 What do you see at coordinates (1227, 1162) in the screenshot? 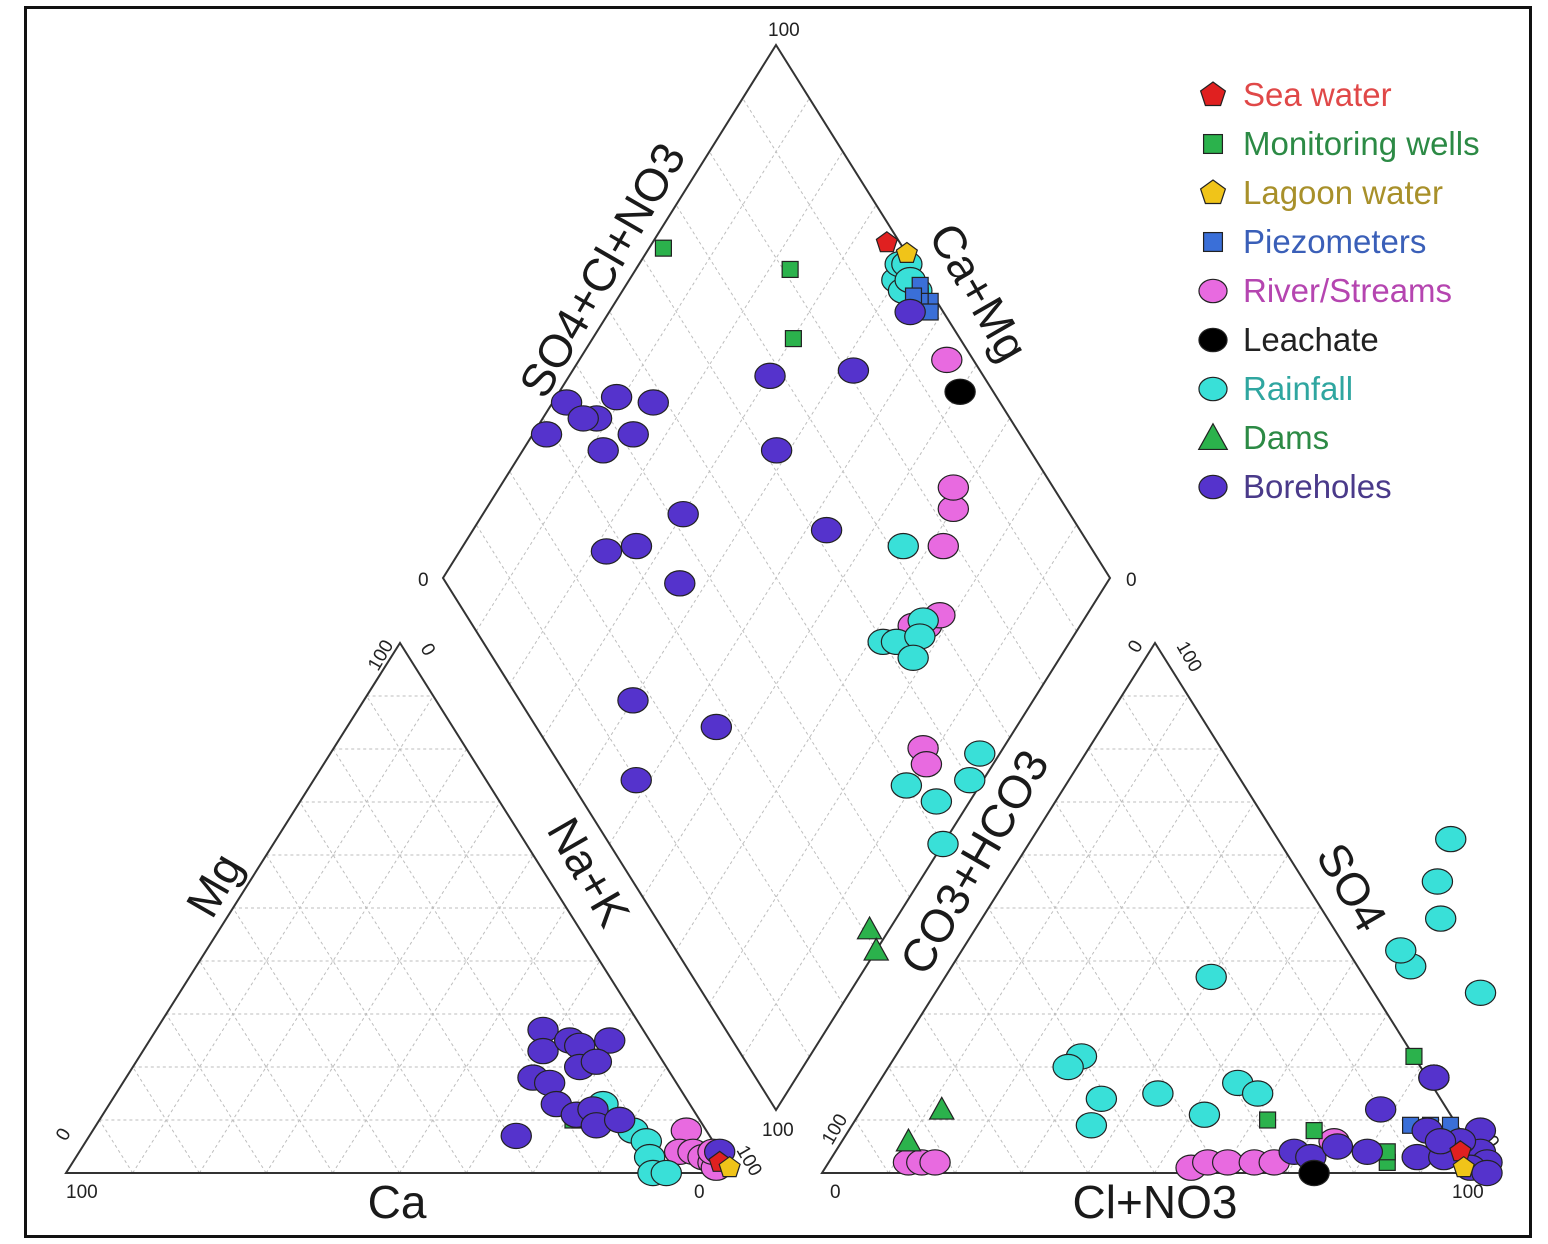
I see `point-anion-river-streams` at bounding box center [1227, 1162].